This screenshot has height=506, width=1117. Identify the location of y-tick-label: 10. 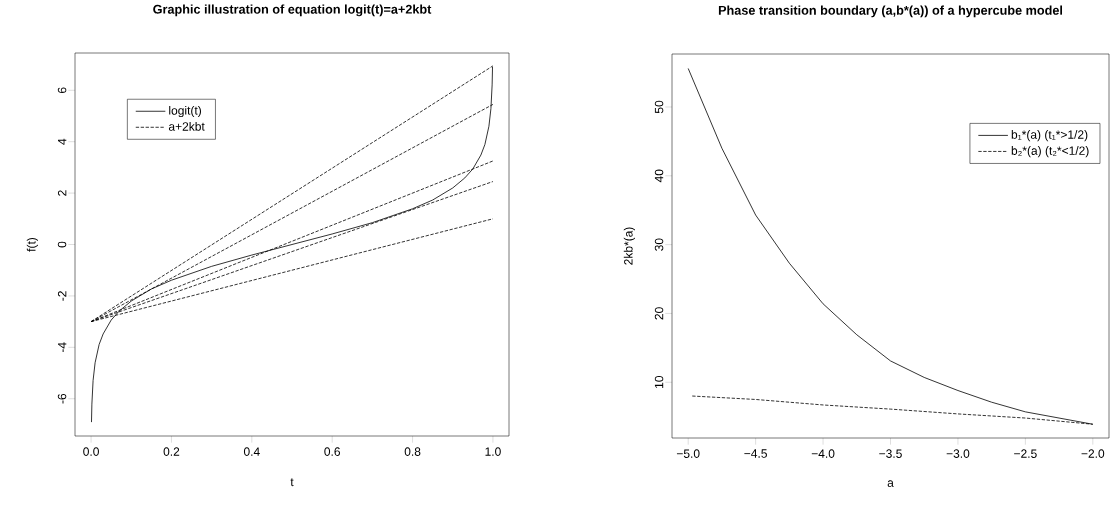
(659, 382).